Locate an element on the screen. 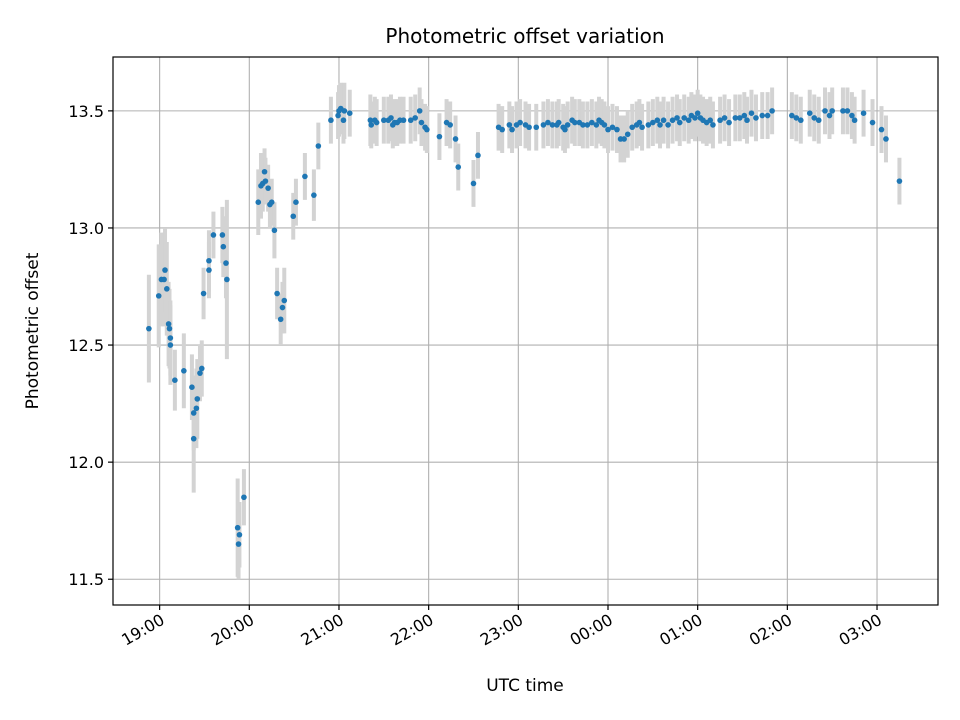  y-axis-label: Photometric offset is located at coordinates (33, 330).